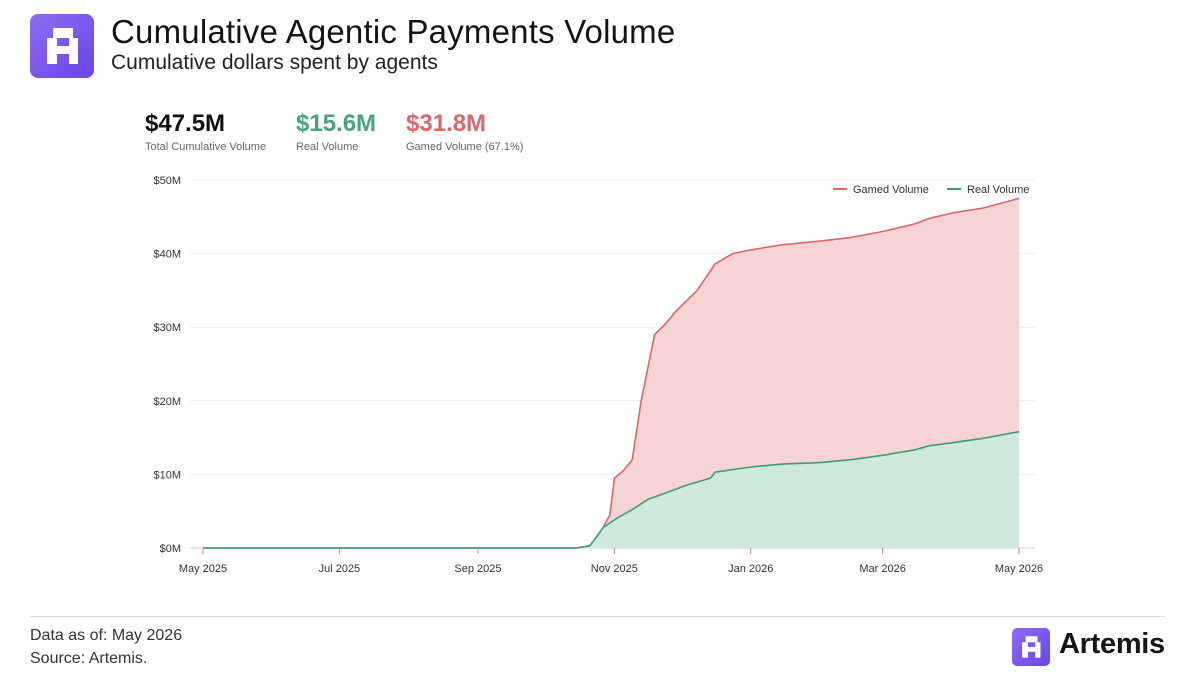  What do you see at coordinates (1019, 569) in the screenshot?
I see `x-tick-label: May 2026` at bounding box center [1019, 569].